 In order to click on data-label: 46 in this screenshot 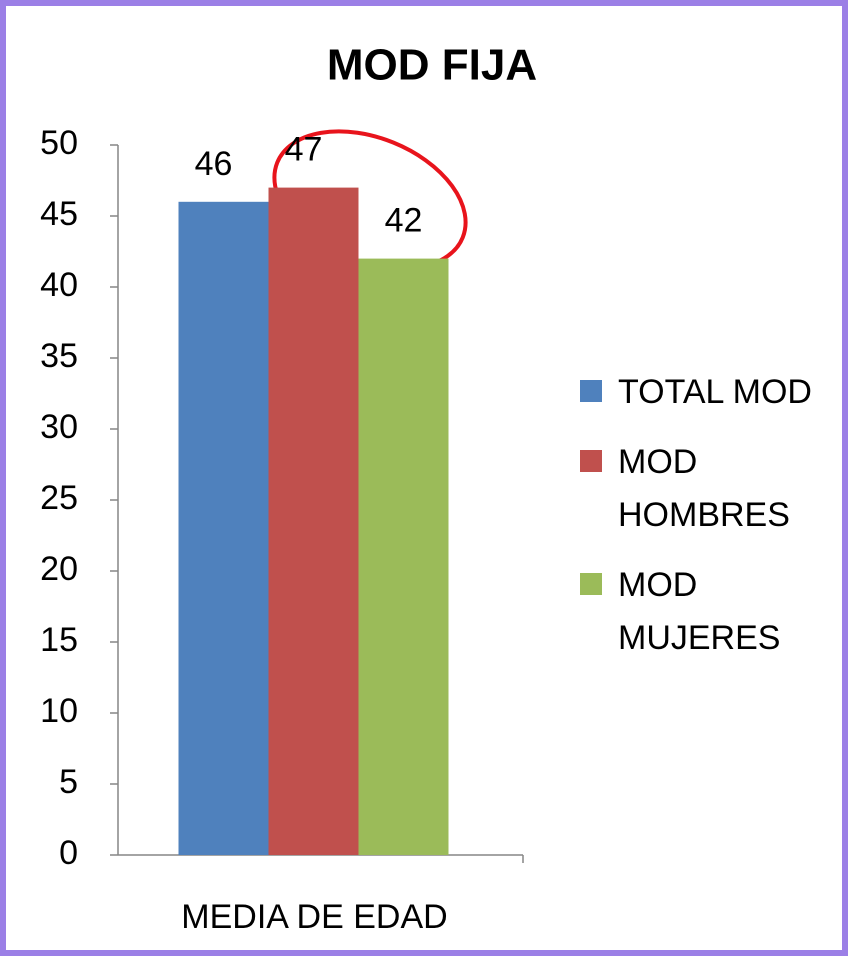, I will do `click(214, 164)`.